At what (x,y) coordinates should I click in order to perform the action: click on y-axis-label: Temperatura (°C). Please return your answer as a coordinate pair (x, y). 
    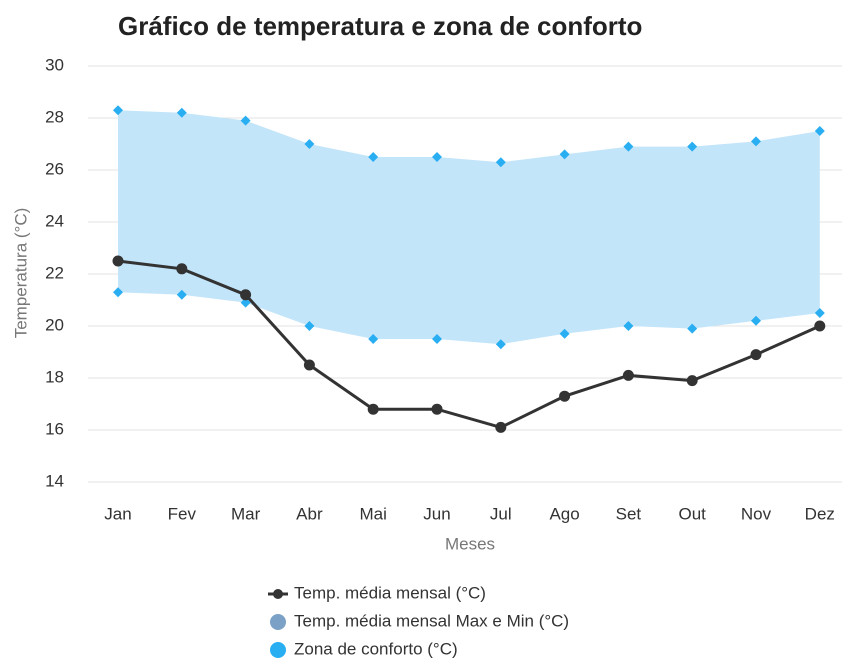
    Looking at the image, I should click on (20, 273).